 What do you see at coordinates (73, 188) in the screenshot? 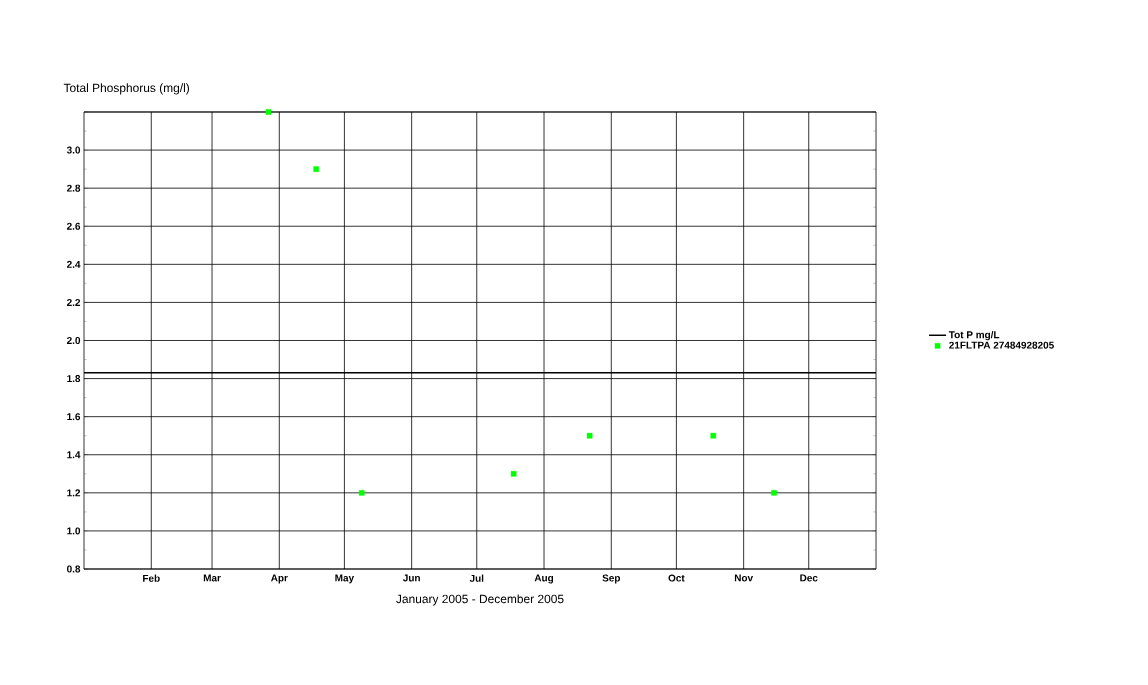
I see `y-tick-label: 2.8` at bounding box center [73, 188].